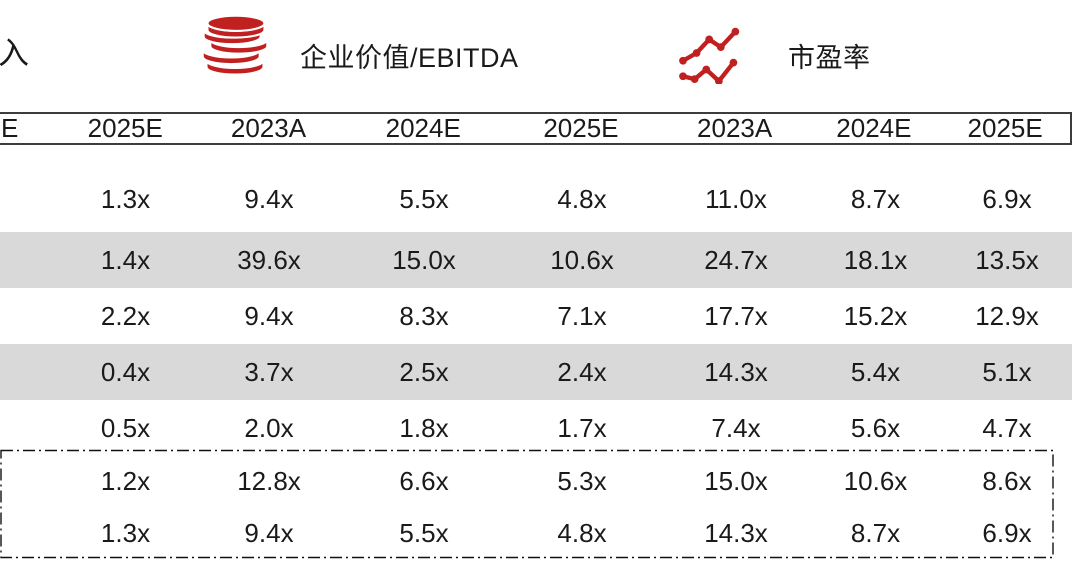 This screenshot has height=570, width=1080. Describe the element at coordinates (582, 427) in the screenshot. I see `table-cell: 1.7x` at that location.